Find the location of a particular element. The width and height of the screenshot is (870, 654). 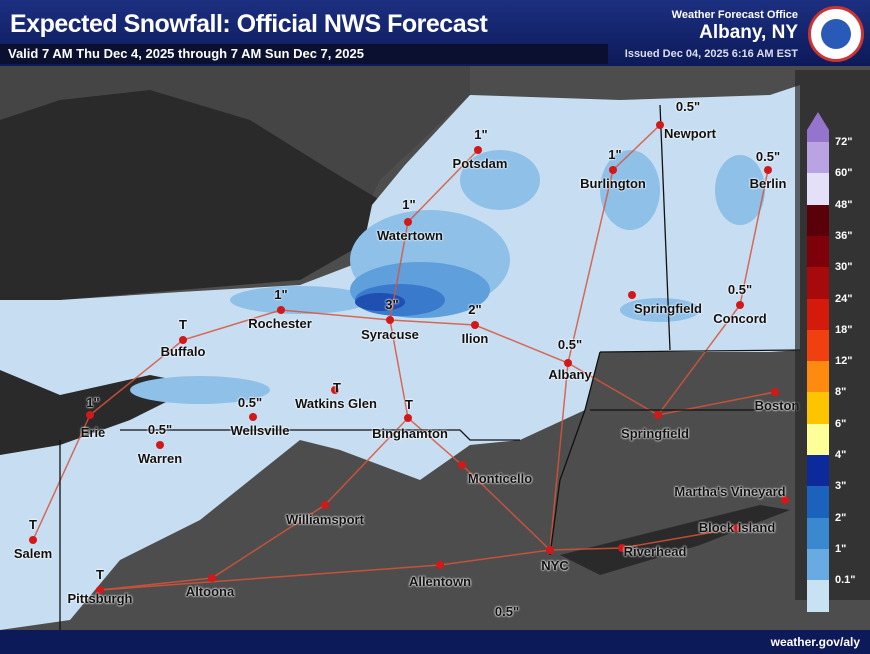

city-label: Martha's Vineyard is located at coordinates (730, 491).